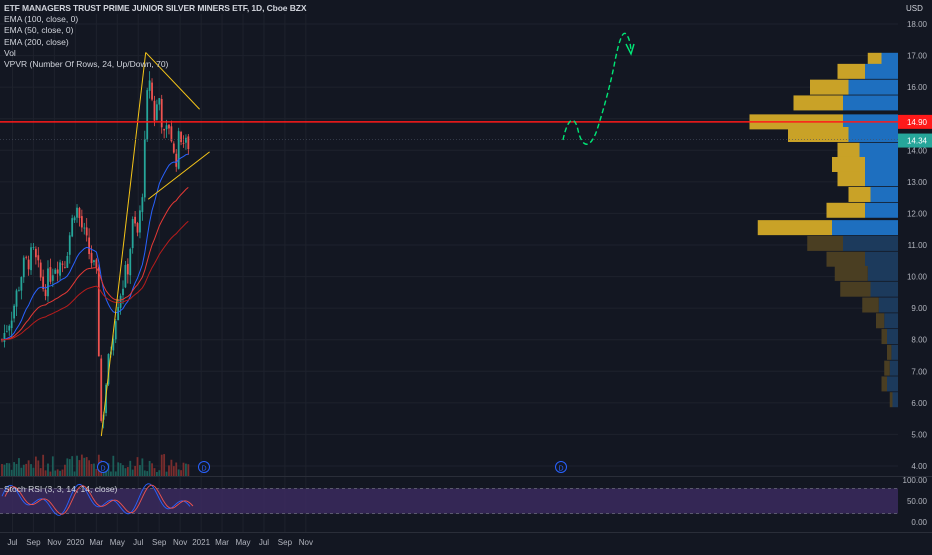 The height and width of the screenshot is (555, 932). I want to click on triangle-upper-line, so click(172, 81).